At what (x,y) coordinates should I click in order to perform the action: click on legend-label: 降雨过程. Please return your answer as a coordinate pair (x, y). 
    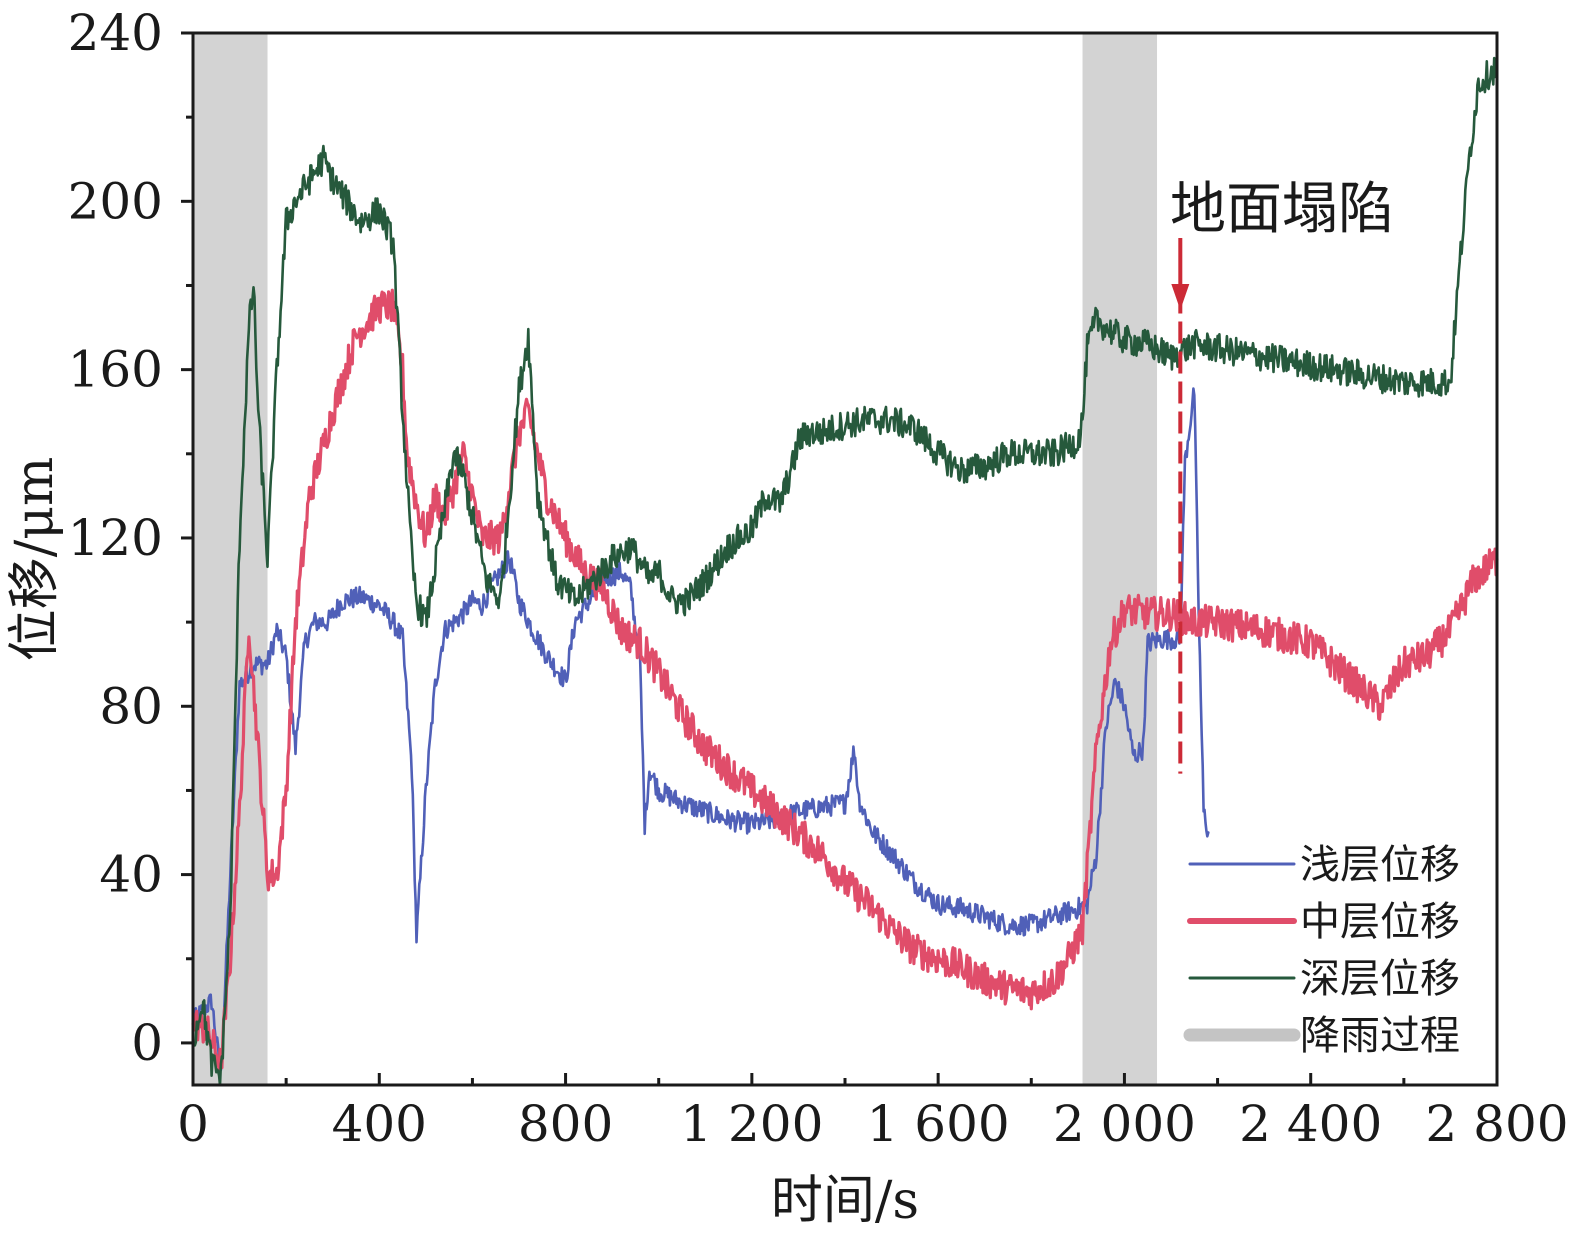
    Looking at the image, I should click on (1380, 1036).